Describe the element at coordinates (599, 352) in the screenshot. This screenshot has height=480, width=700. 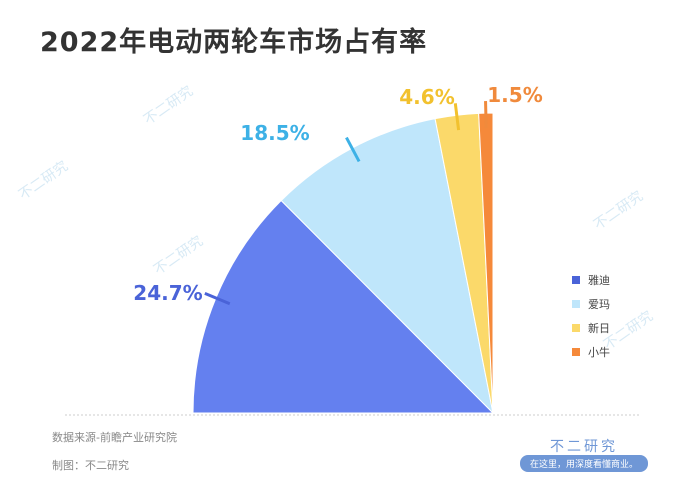
I see `legend-label: 小牛` at that location.